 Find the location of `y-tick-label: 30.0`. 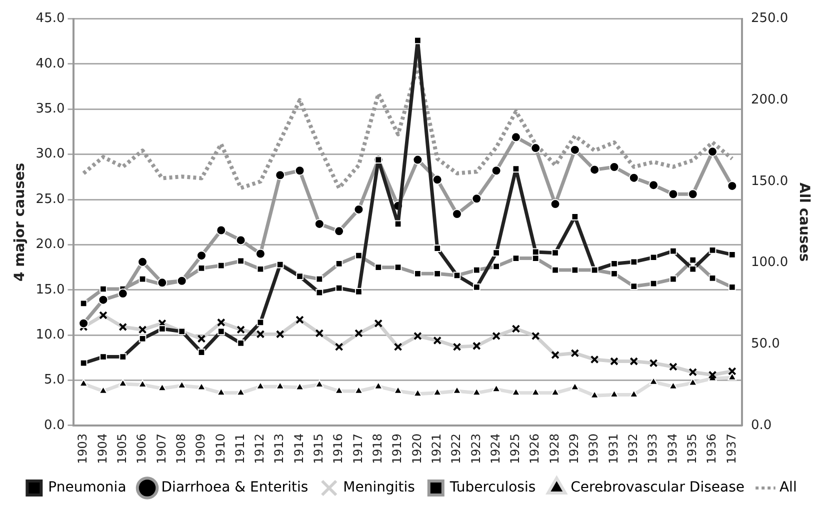

y-tick-label: 30.0 is located at coordinates (50, 154).